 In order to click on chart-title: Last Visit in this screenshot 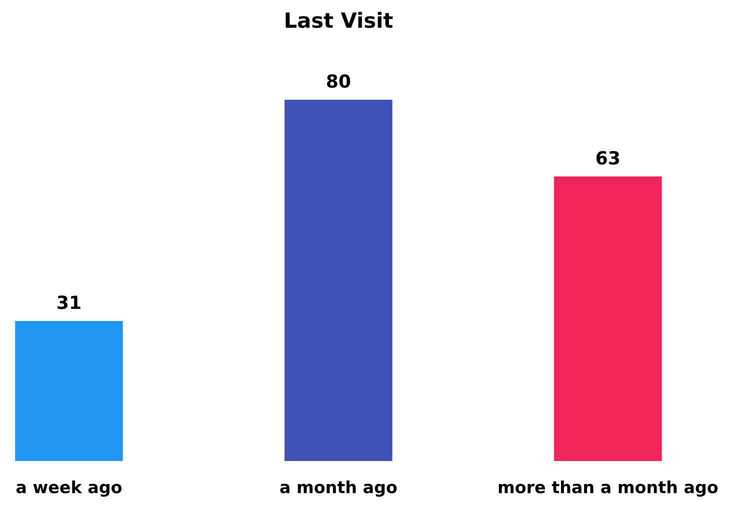, I will do `click(339, 20)`.